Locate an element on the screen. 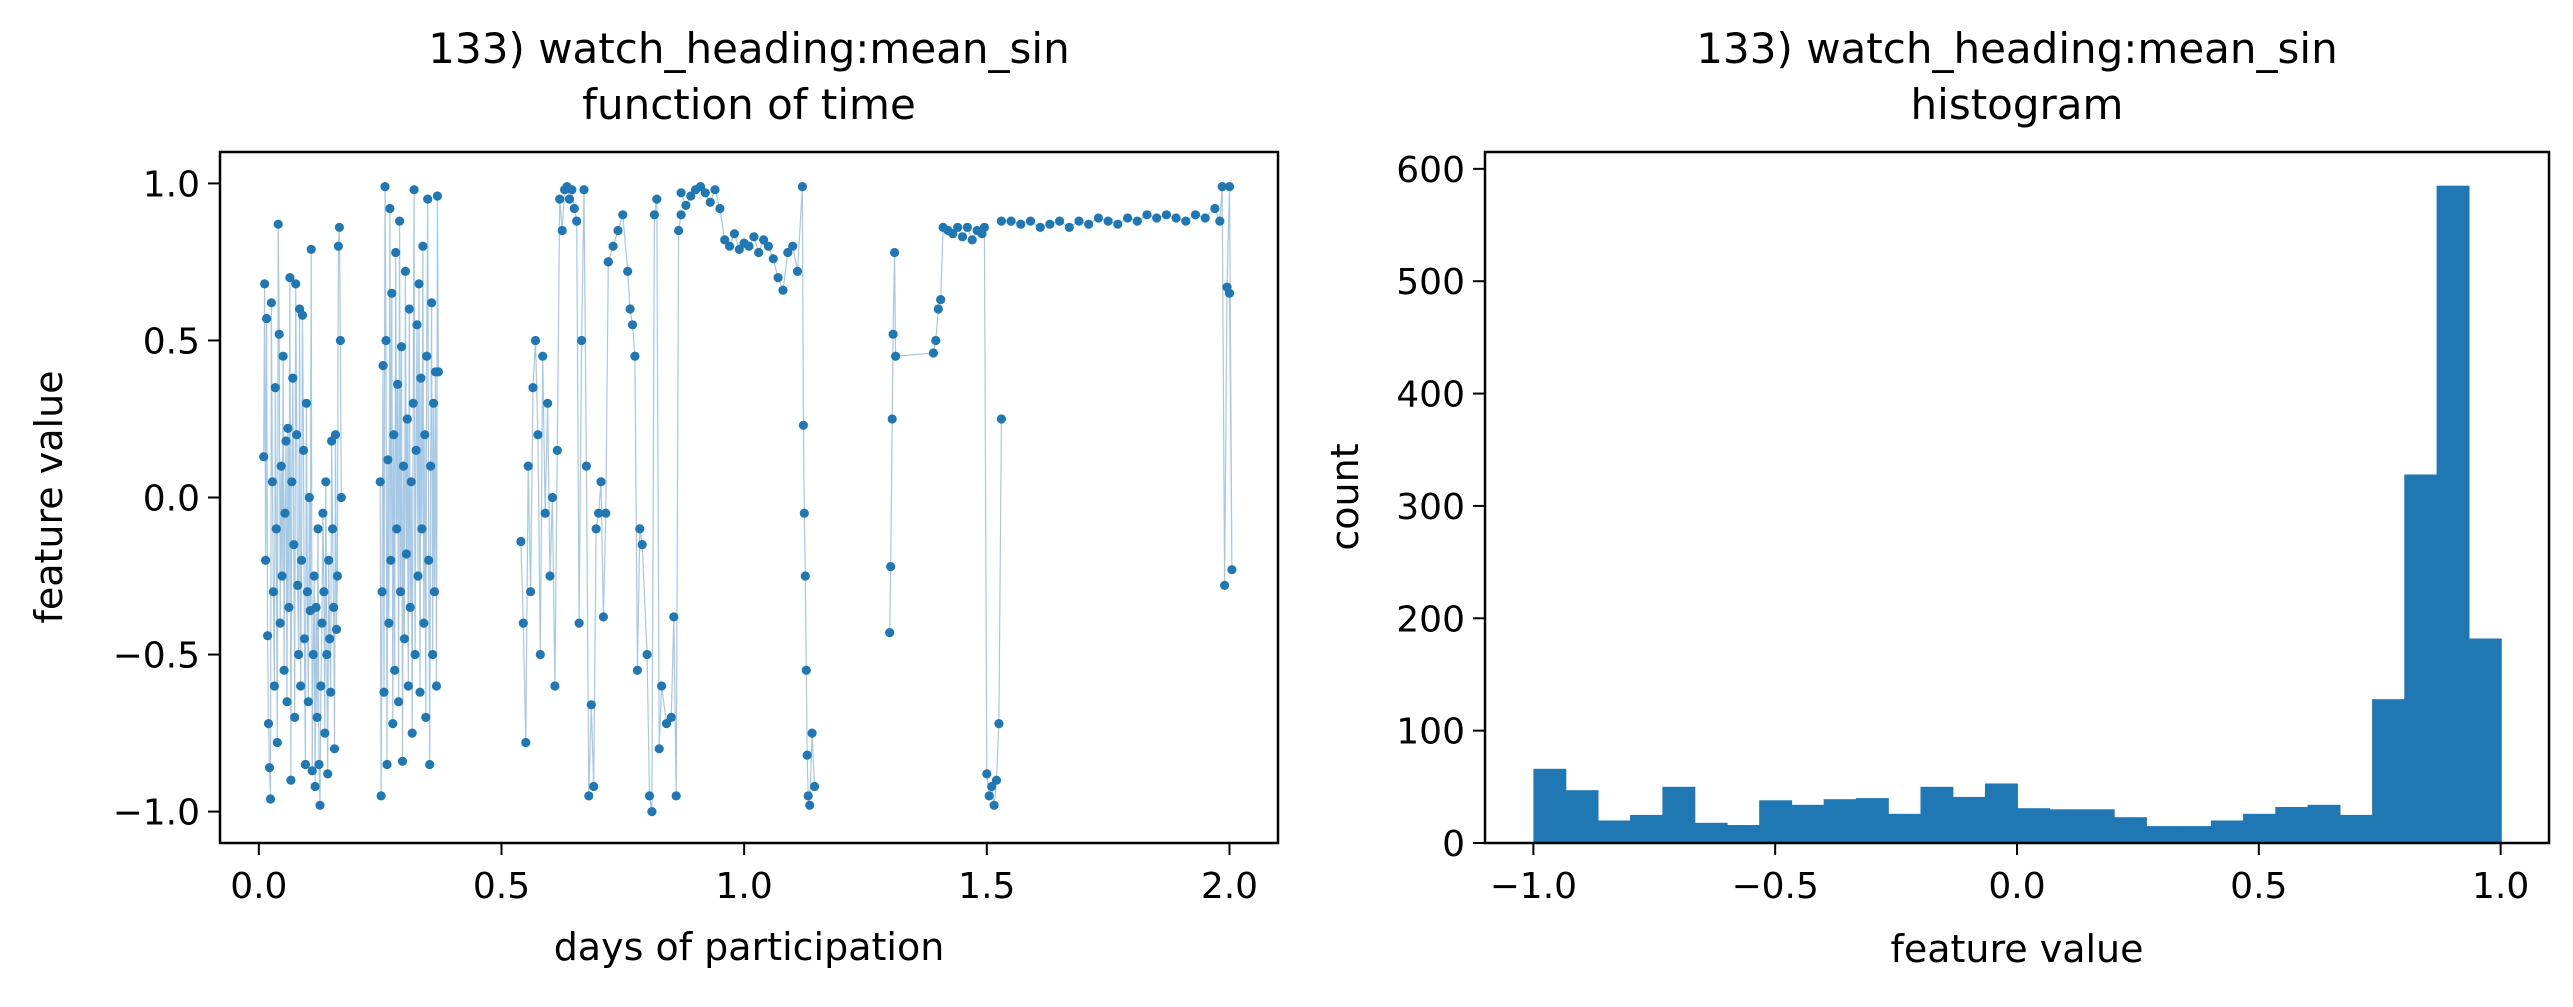 The width and height of the screenshot is (2573, 1007). left-y-tick-label: 1.0 is located at coordinates (171, 184).